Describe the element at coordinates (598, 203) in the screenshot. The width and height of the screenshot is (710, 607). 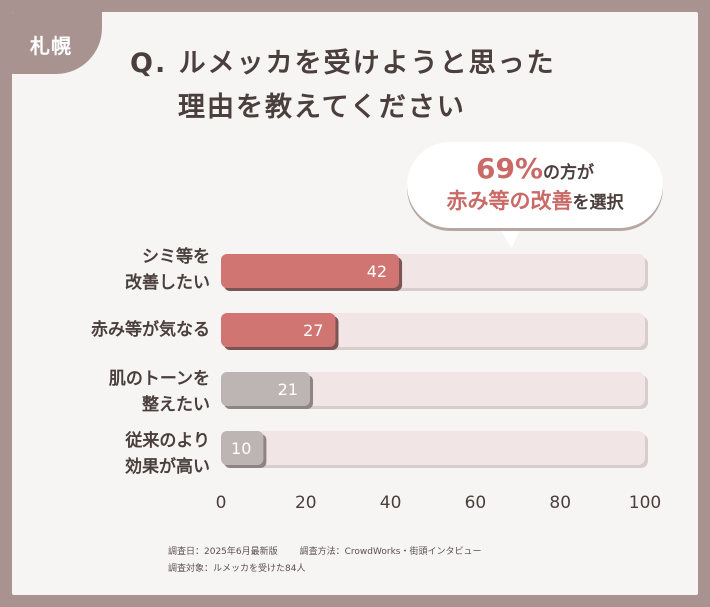
I see `callout-line2-rest: を選択` at that location.